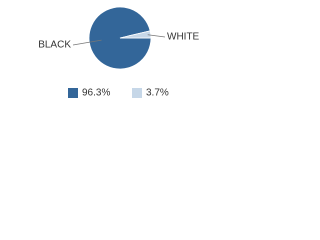 The width and height of the screenshot is (320, 240). What do you see at coordinates (157, 93) in the screenshot?
I see `legend-label: 3.7%` at bounding box center [157, 93].